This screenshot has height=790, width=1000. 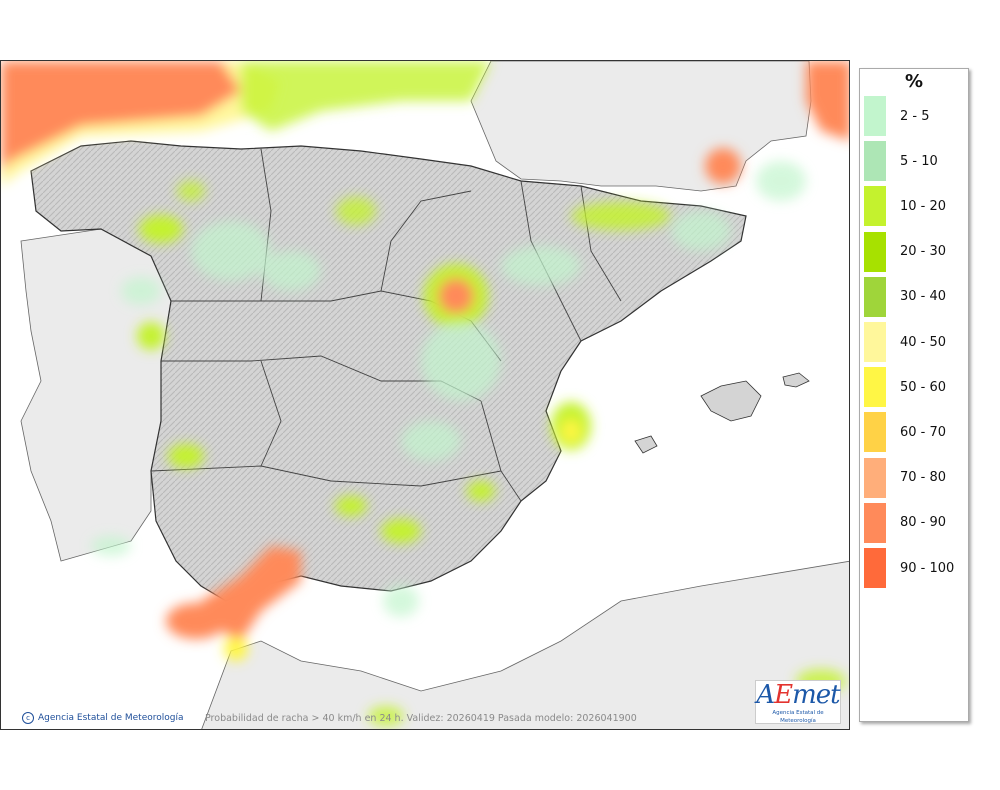 What do you see at coordinates (923, 478) in the screenshot?
I see `legend-label: 70 - 80` at bounding box center [923, 478].